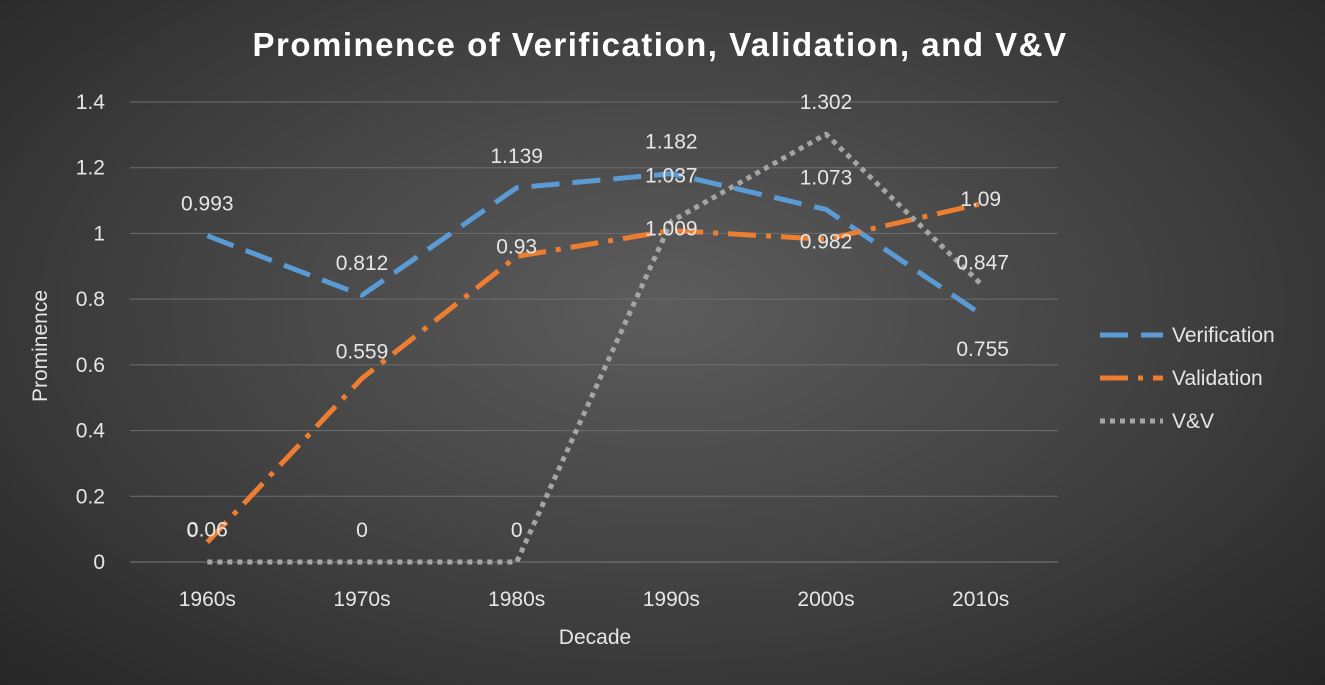 The height and width of the screenshot is (685, 1325). Describe the element at coordinates (90, 299) in the screenshot. I see `y-tick-label: 0.8` at that location.